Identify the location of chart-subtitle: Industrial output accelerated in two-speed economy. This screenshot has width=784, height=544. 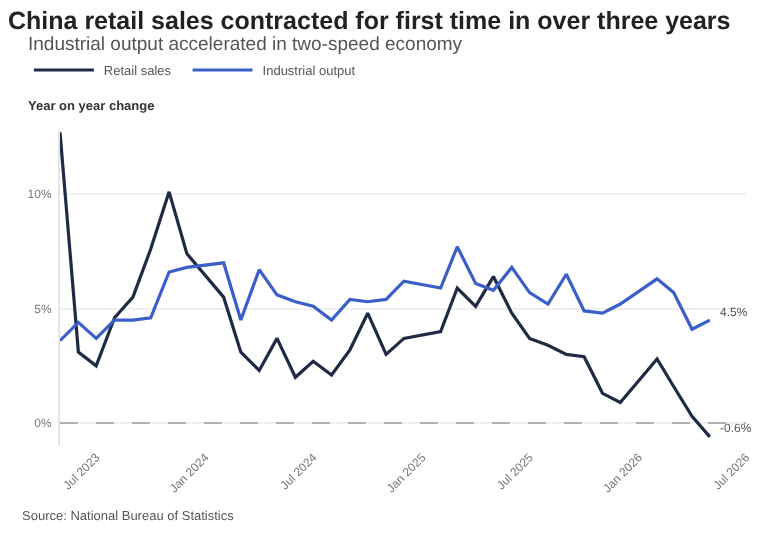
(245, 45).